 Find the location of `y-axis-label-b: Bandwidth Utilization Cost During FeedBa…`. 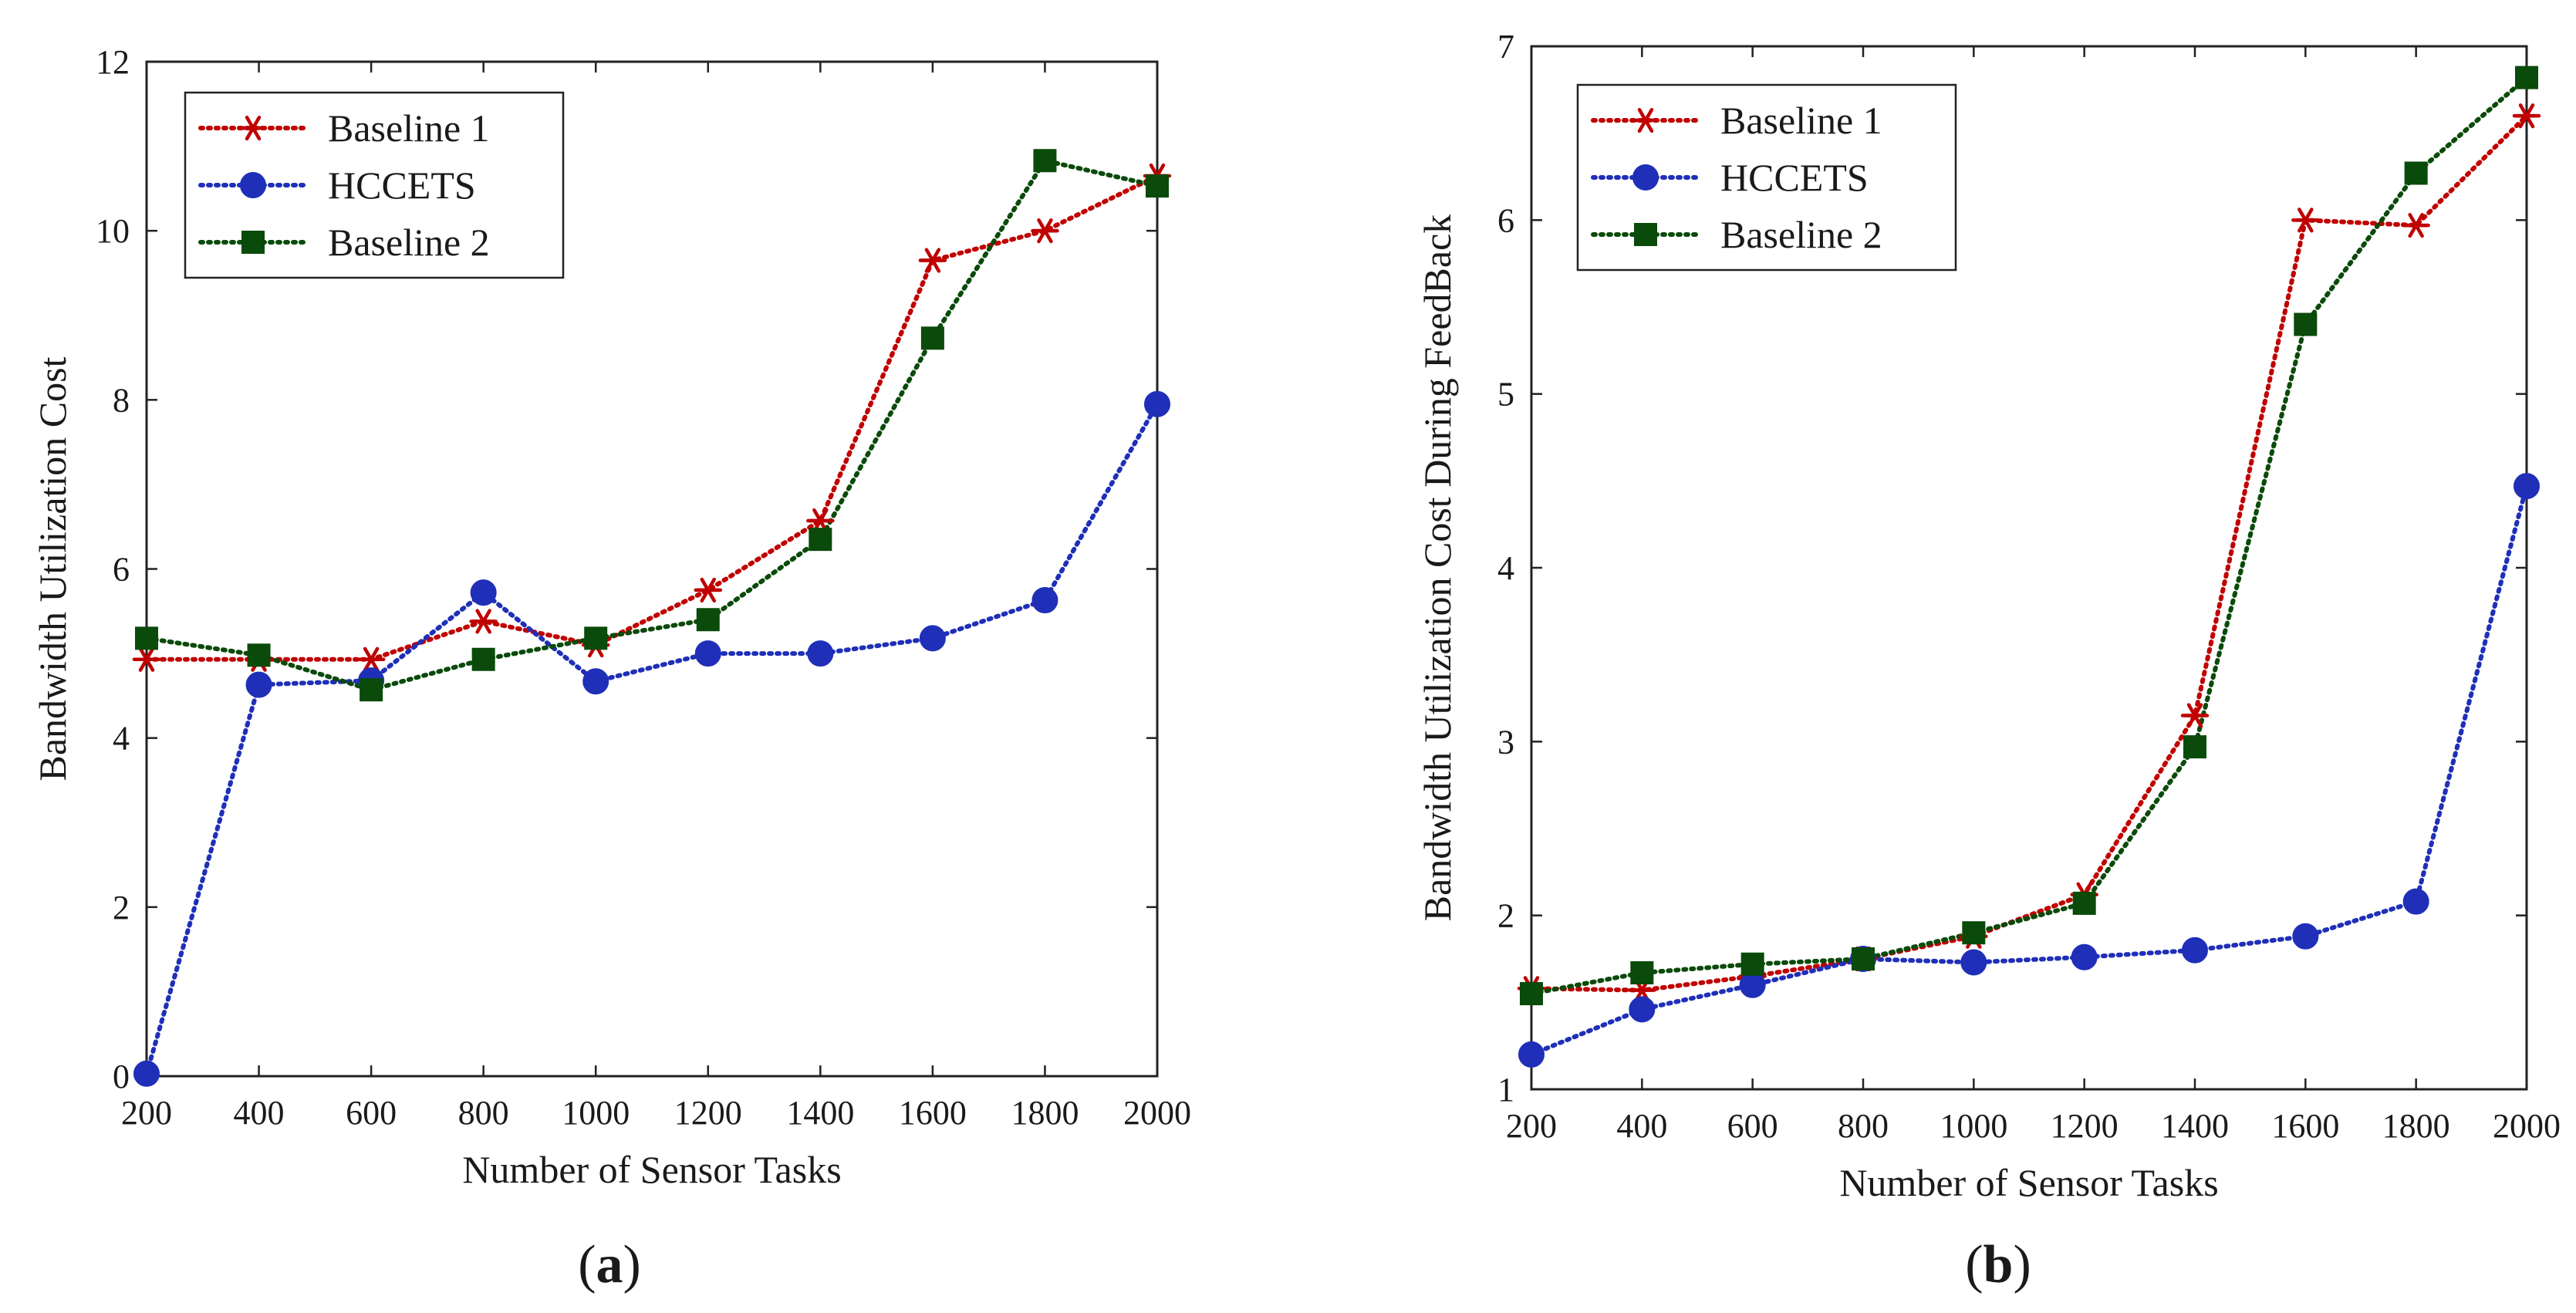

y-axis-label-b: Bandwidth Utilization Cost During FeedBa… is located at coordinates (1437, 568).